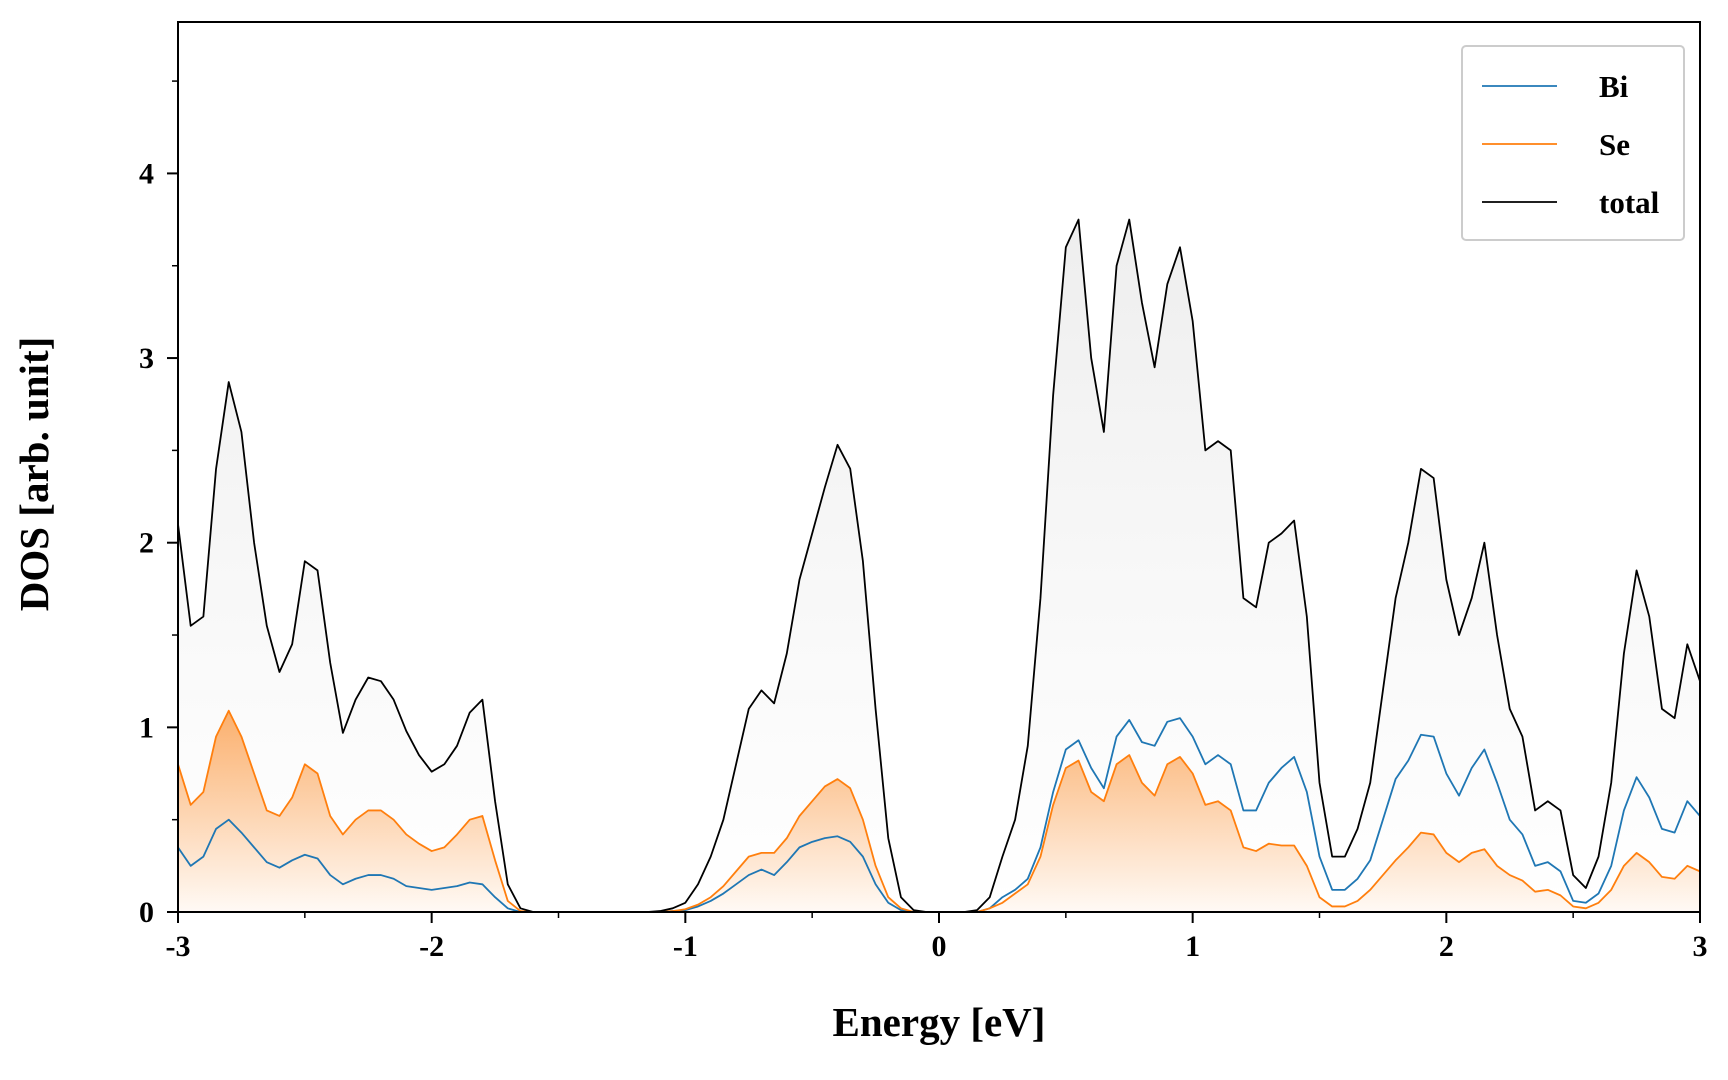  I want to click on x-tick-label: -3, so click(178, 946).